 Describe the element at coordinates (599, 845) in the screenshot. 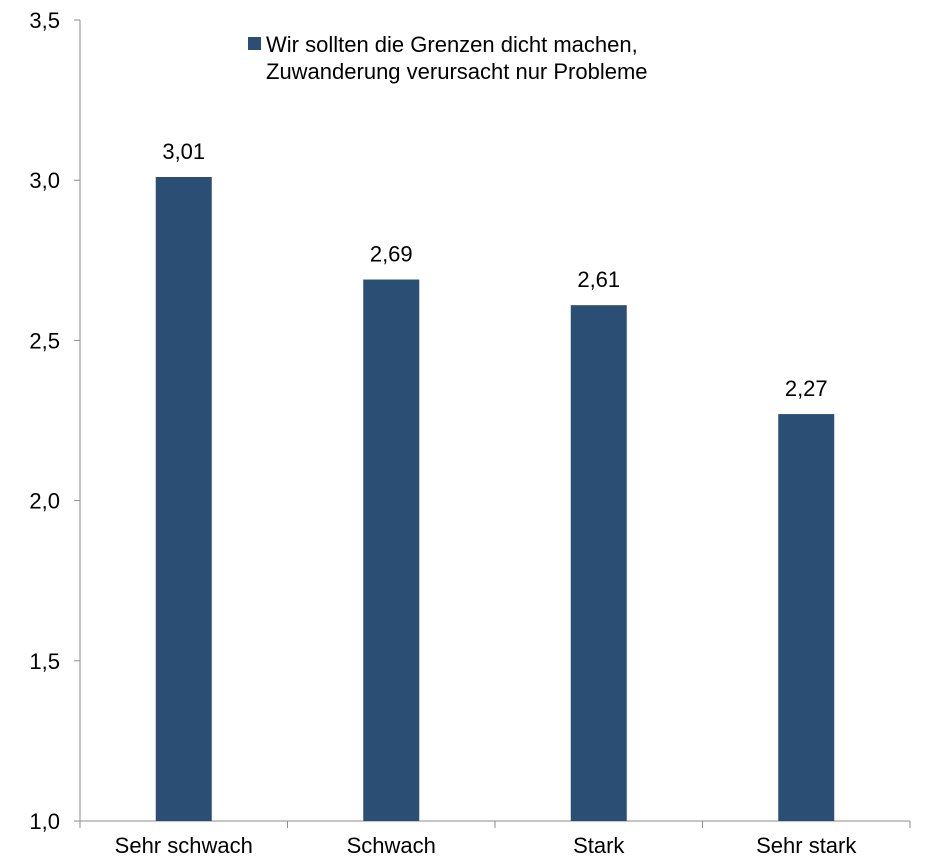

I see `x-tick-label: Stark` at that location.